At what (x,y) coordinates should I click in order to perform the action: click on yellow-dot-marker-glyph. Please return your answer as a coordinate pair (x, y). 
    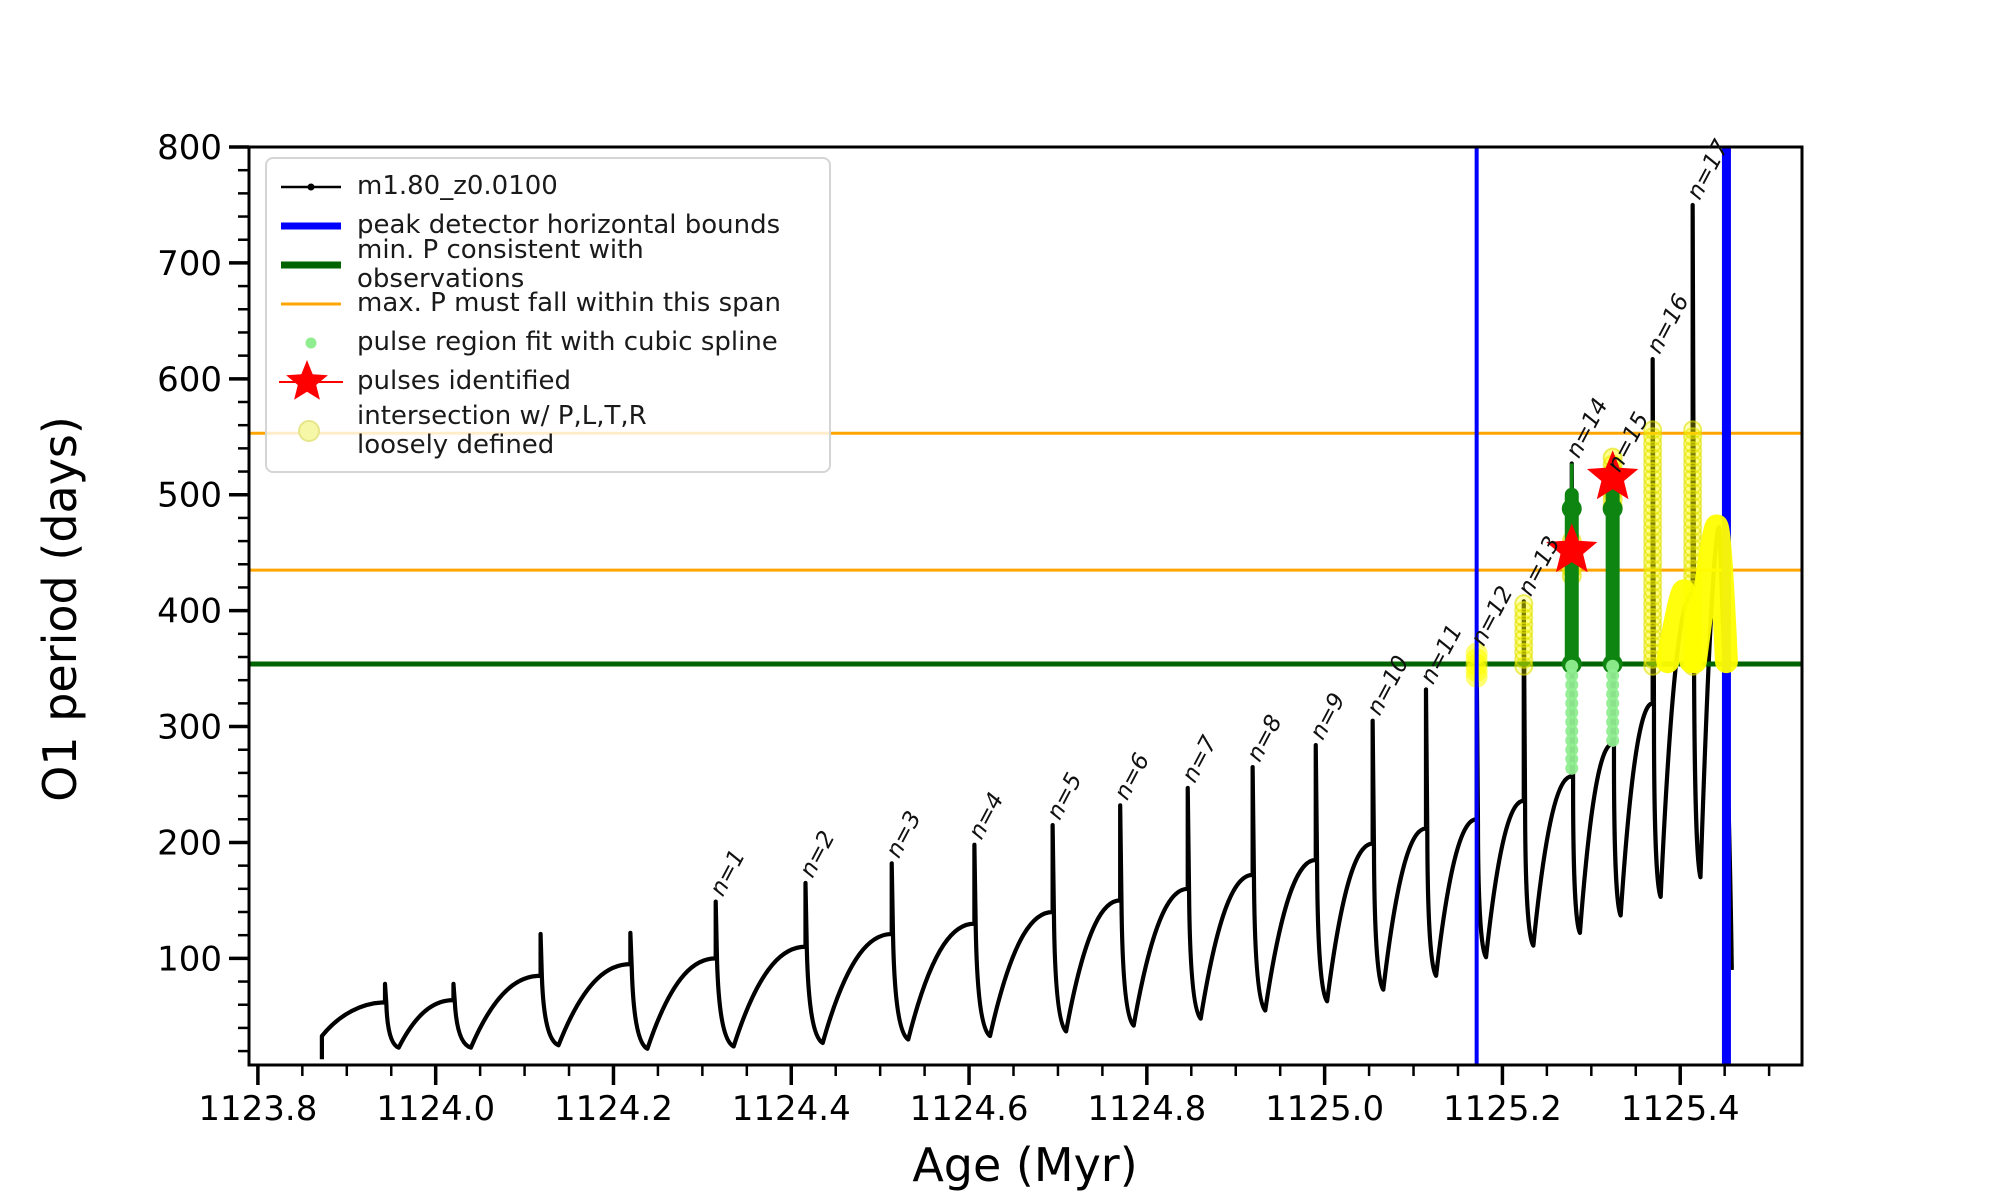
    Looking at the image, I should click on (309, 431).